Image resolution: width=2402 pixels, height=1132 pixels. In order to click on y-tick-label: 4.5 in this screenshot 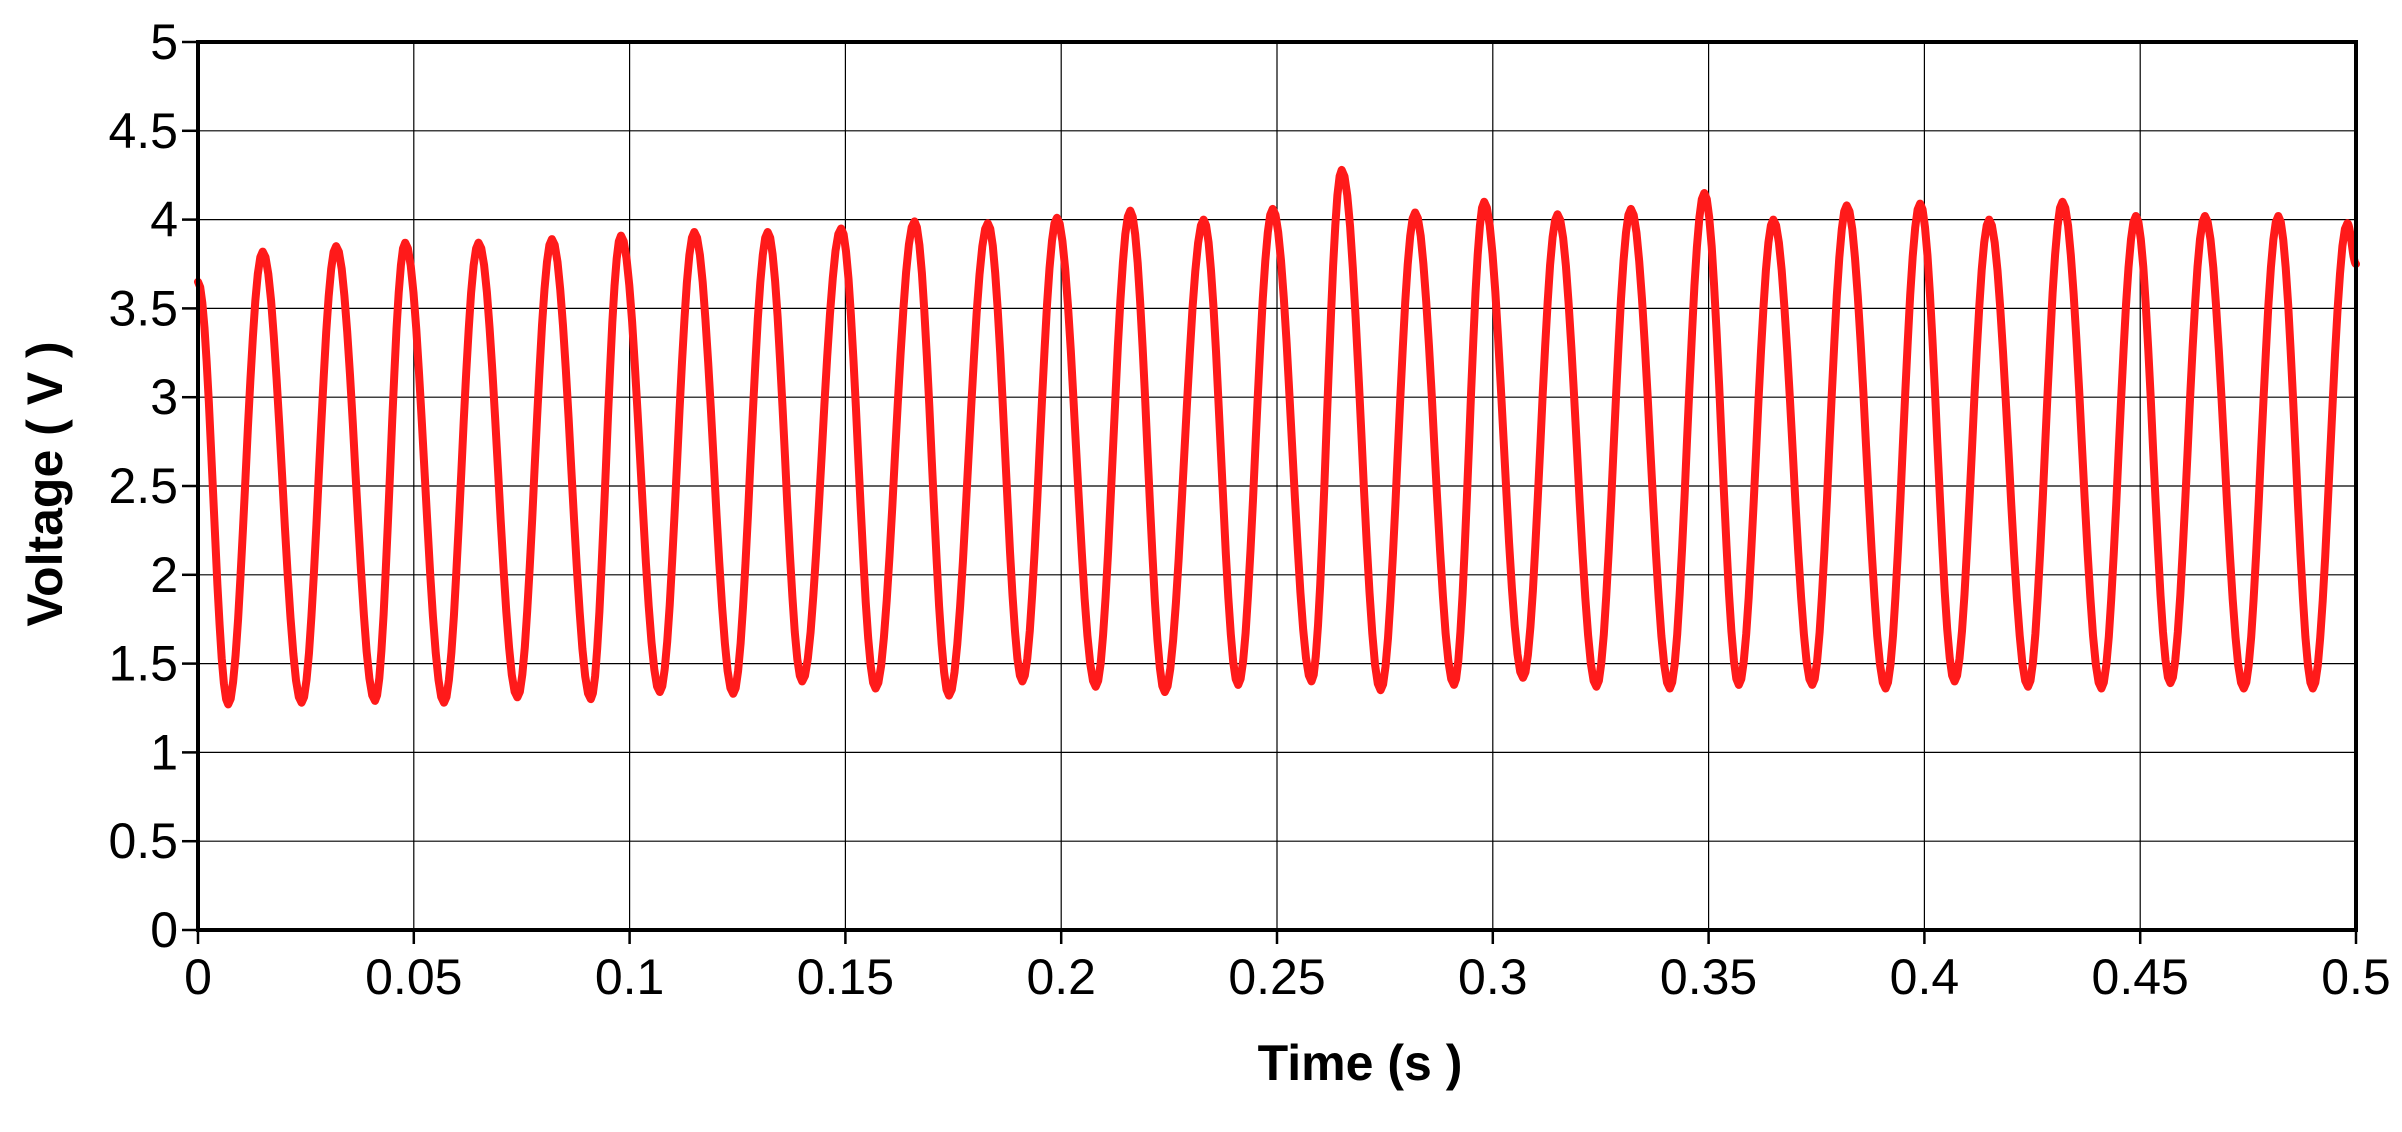, I will do `click(143, 131)`.